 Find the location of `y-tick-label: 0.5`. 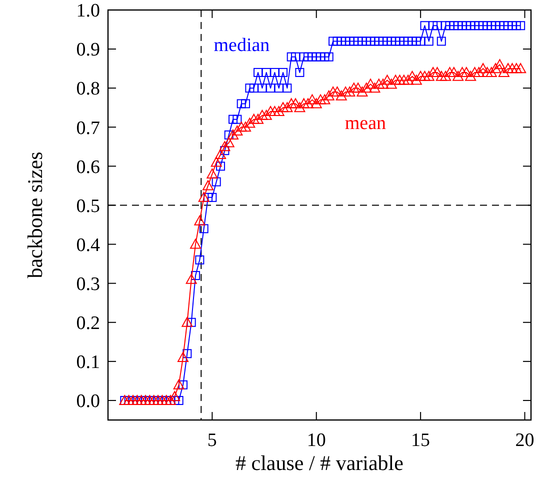

y-tick-label: 0.5 is located at coordinates (88, 206).